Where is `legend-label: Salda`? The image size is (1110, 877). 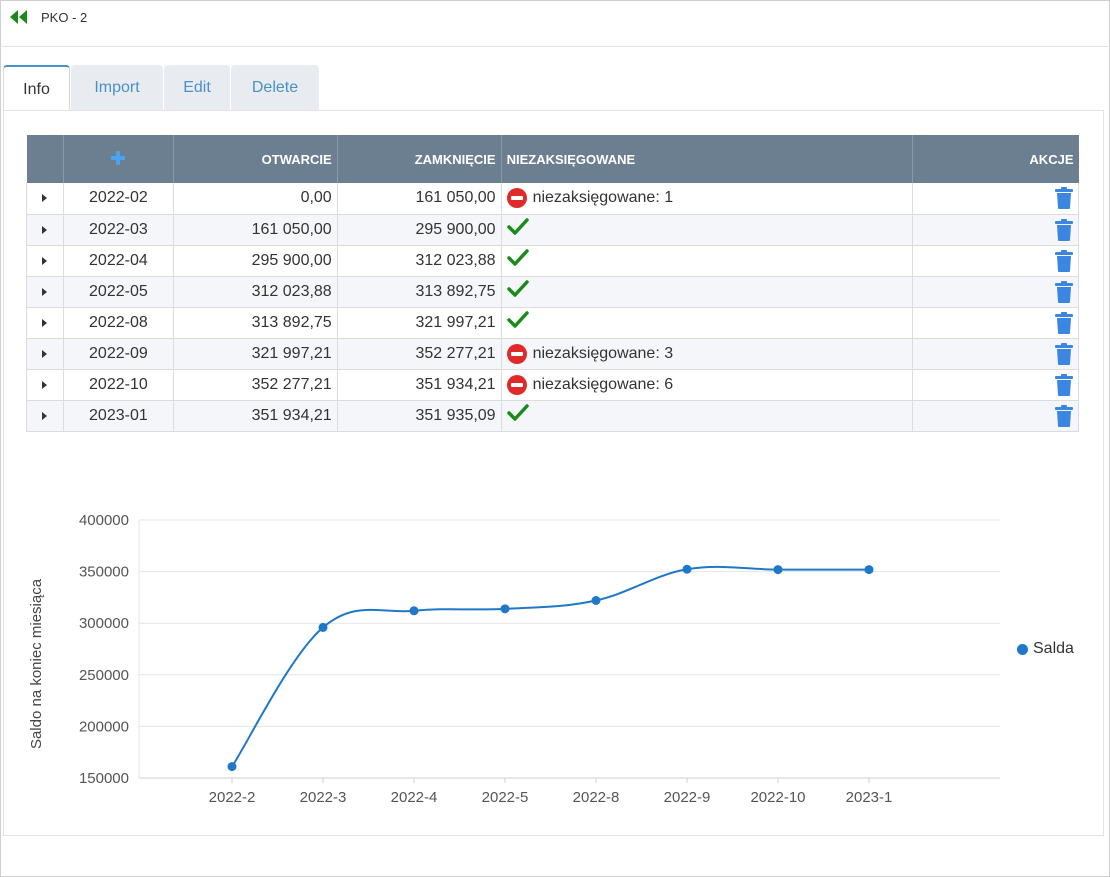
legend-label: Salda is located at coordinates (1053, 648).